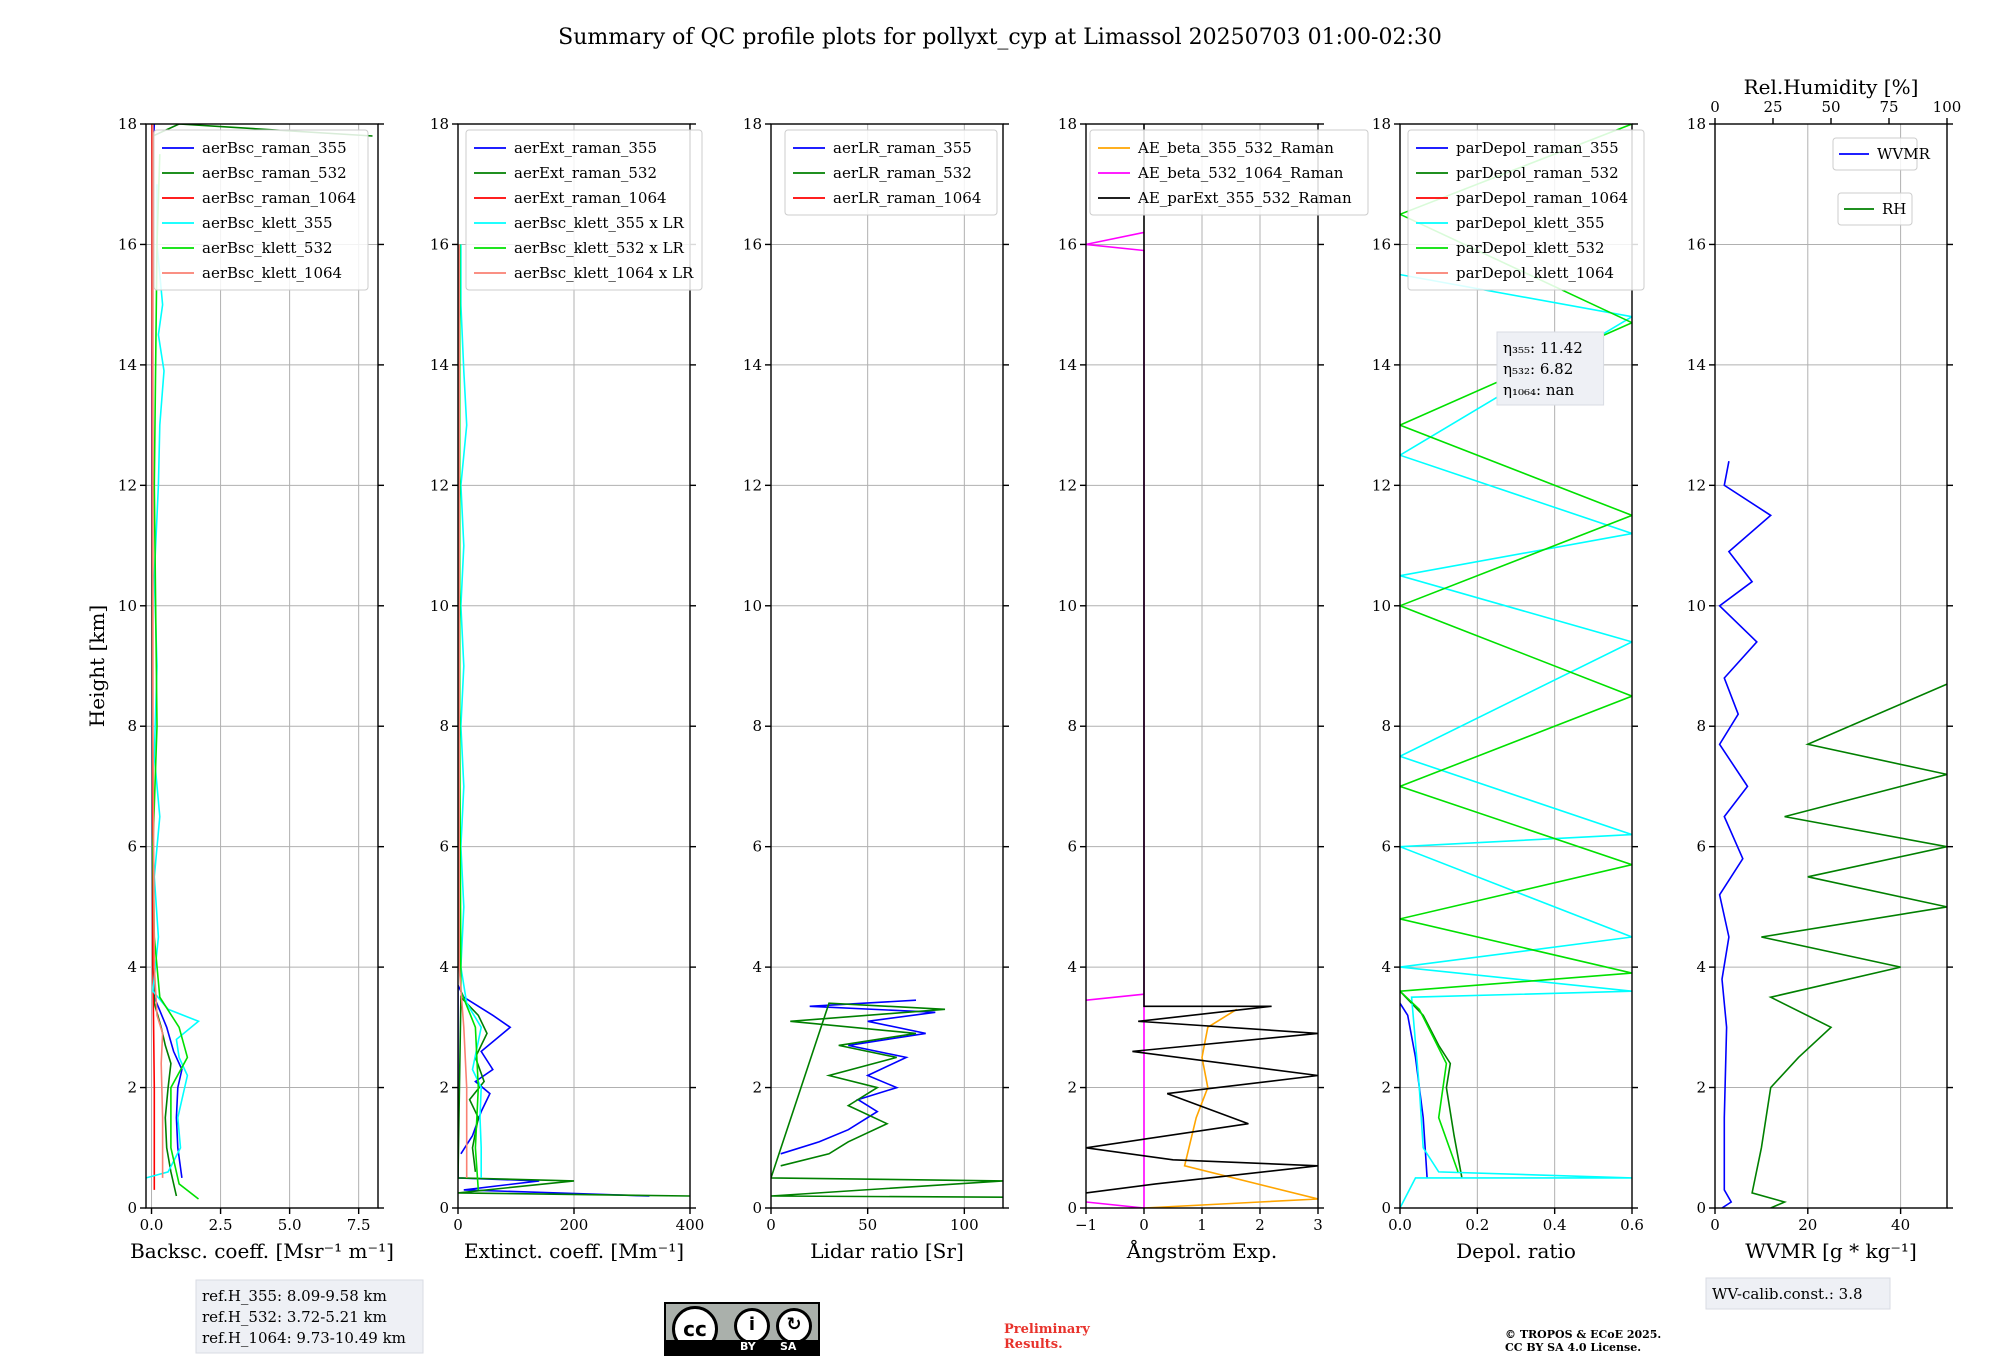 This screenshot has height=1360, width=2000. What do you see at coordinates (907, 198) in the screenshot?
I see `legend-entry: aerLR_raman_1064` at bounding box center [907, 198].